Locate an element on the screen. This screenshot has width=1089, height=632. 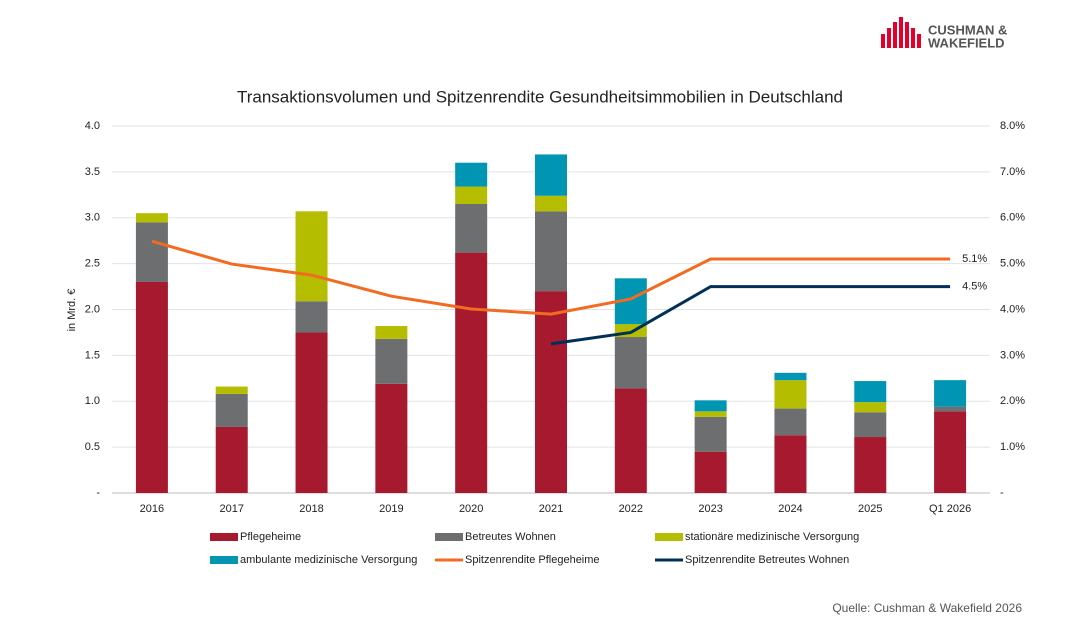
x-tick-label: 2016 is located at coordinates (152, 509).